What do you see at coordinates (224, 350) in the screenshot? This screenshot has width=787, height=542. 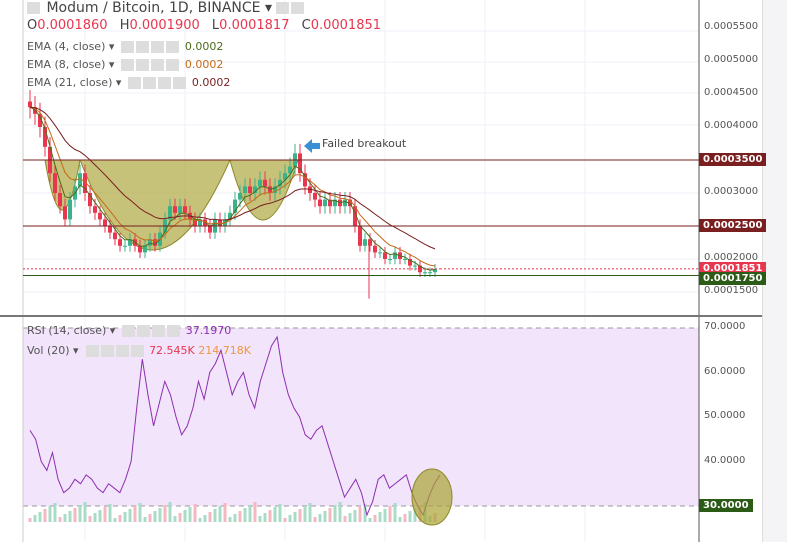 I see `vol-ma-value: 214.718K` at bounding box center [224, 350].